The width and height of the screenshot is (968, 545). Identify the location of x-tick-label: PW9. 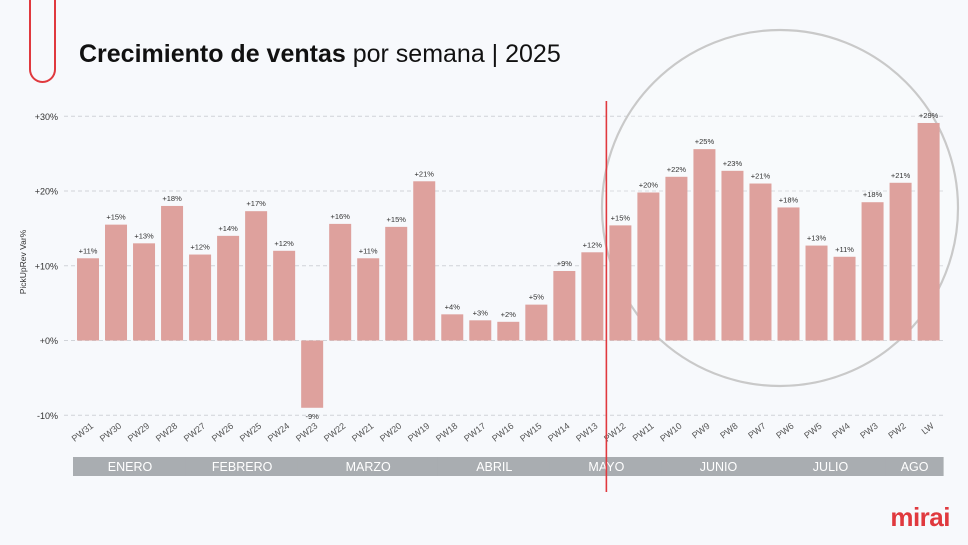
(701, 431).